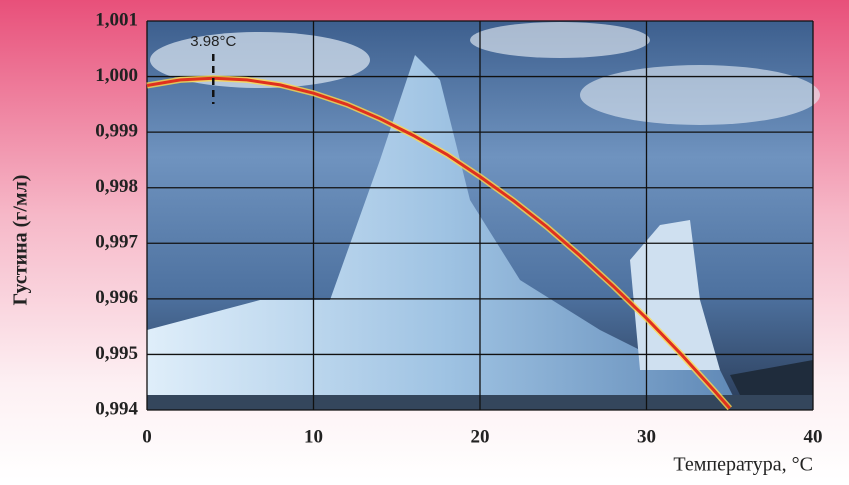 This screenshot has height=485, width=849. What do you see at coordinates (116, 131) in the screenshot?
I see `y-tick-label: 0,999` at bounding box center [116, 131].